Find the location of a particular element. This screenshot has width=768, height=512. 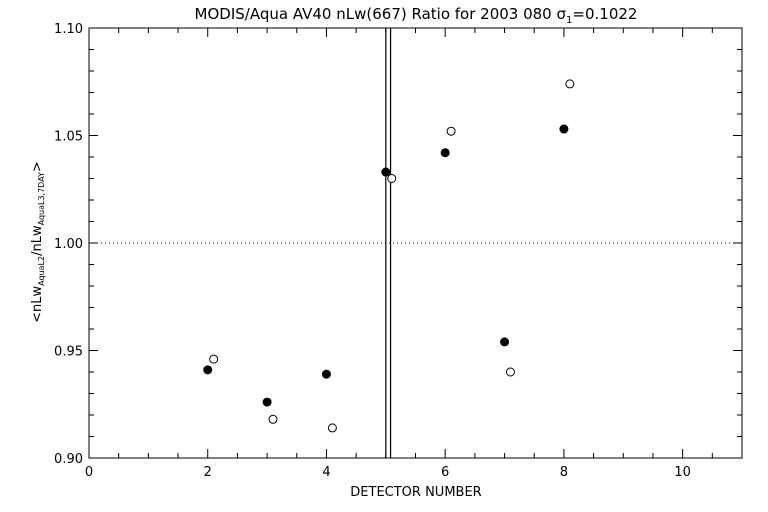

x-tick-label: 2 is located at coordinates (208, 472).